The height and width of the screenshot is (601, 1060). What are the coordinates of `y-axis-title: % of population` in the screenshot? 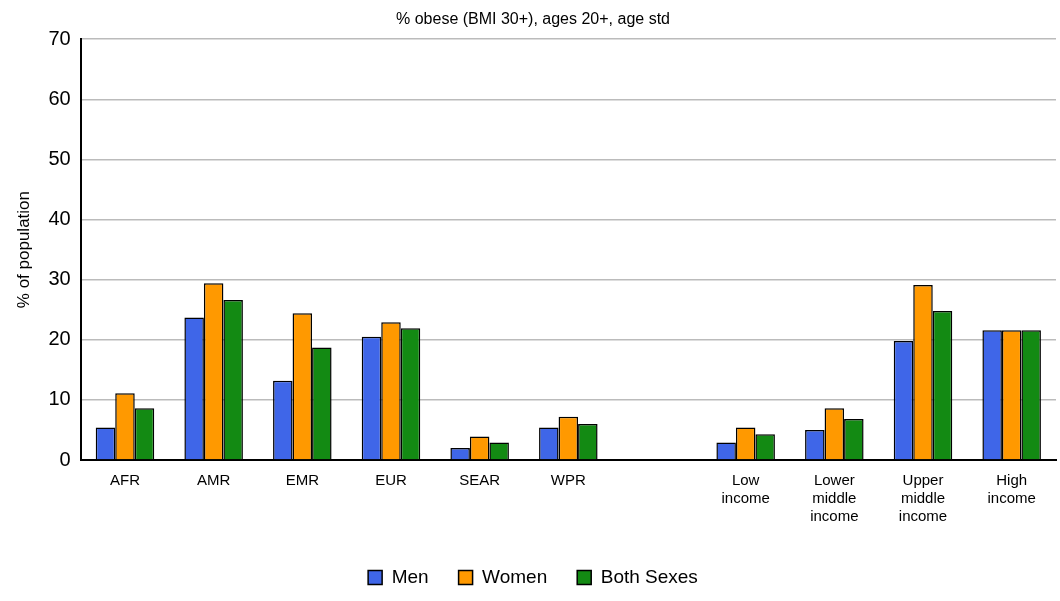 It's located at (23, 250).